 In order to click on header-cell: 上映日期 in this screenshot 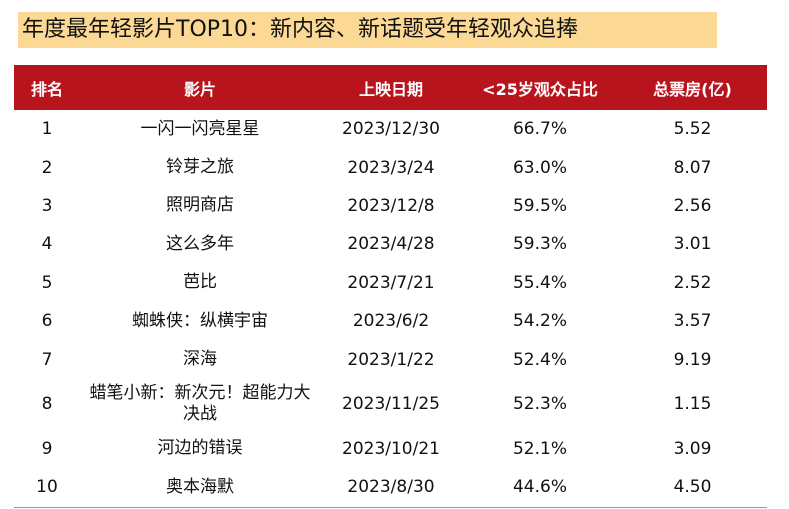, I will do `click(391, 87)`.